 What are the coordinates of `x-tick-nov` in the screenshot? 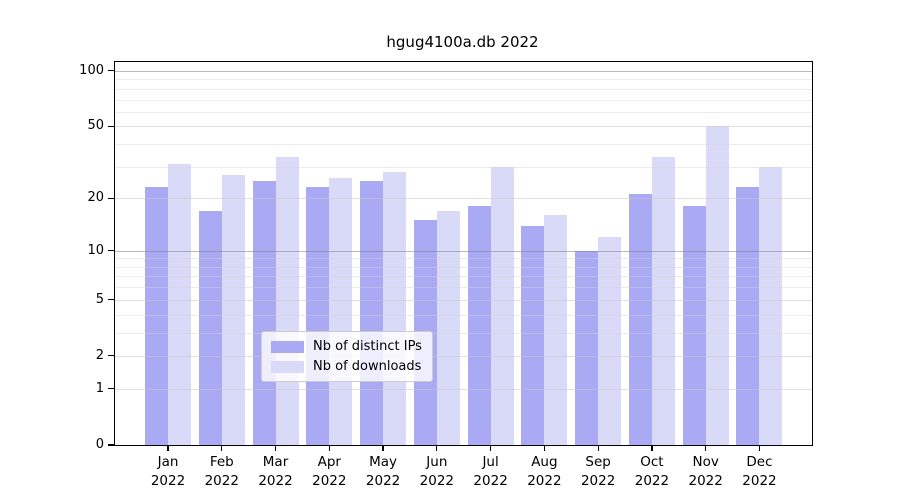 It's located at (706, 448).